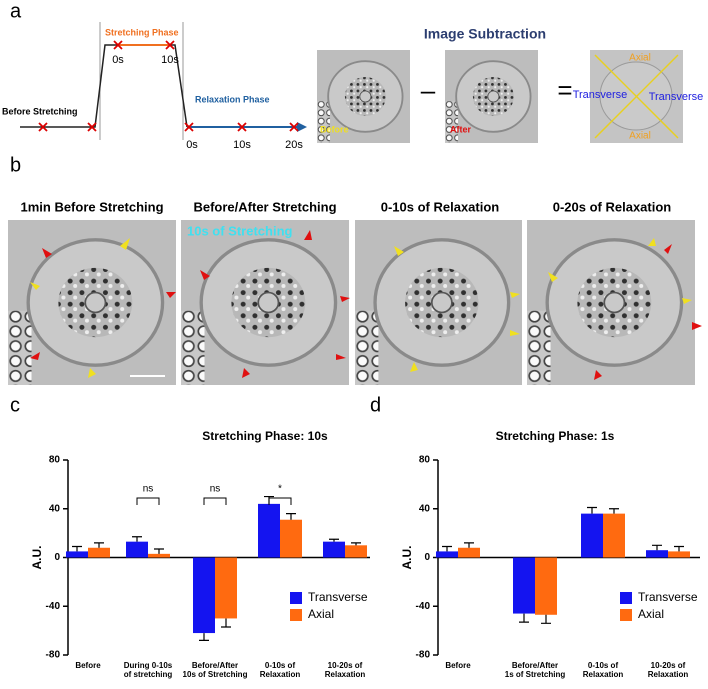  What do you see at coordinates (240, 230) in the screenshot?
I see `image-overlay: 10s of Stretching` at bounding box center [240, 230].